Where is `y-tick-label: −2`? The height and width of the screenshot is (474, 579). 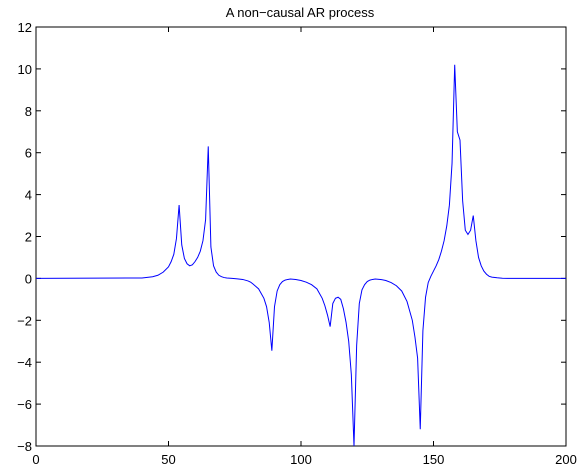 y-tick-label: −2 is located at coordinates (24, 320).